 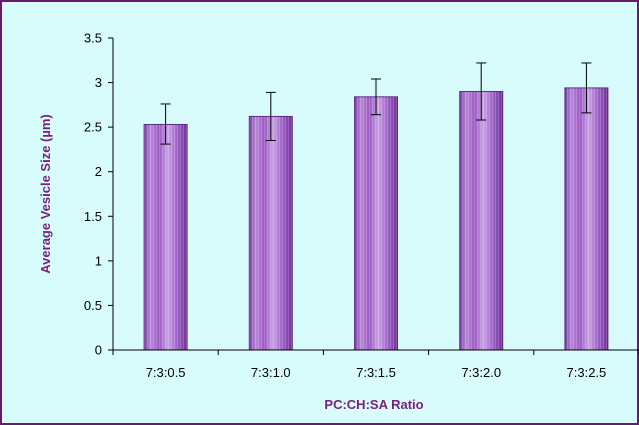 I want to click on x-tick-label: 7:3:1.5, so click(x=376, y=372).